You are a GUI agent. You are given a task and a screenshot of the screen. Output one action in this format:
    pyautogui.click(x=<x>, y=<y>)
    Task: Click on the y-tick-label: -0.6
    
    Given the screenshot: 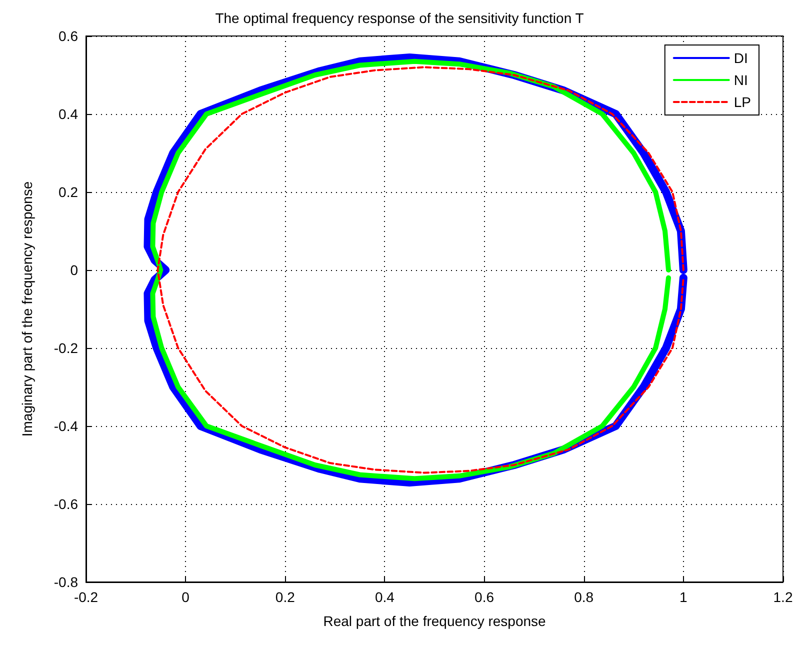 What is the action you would take?
    pyautogui.click(x=66, y=504)
    